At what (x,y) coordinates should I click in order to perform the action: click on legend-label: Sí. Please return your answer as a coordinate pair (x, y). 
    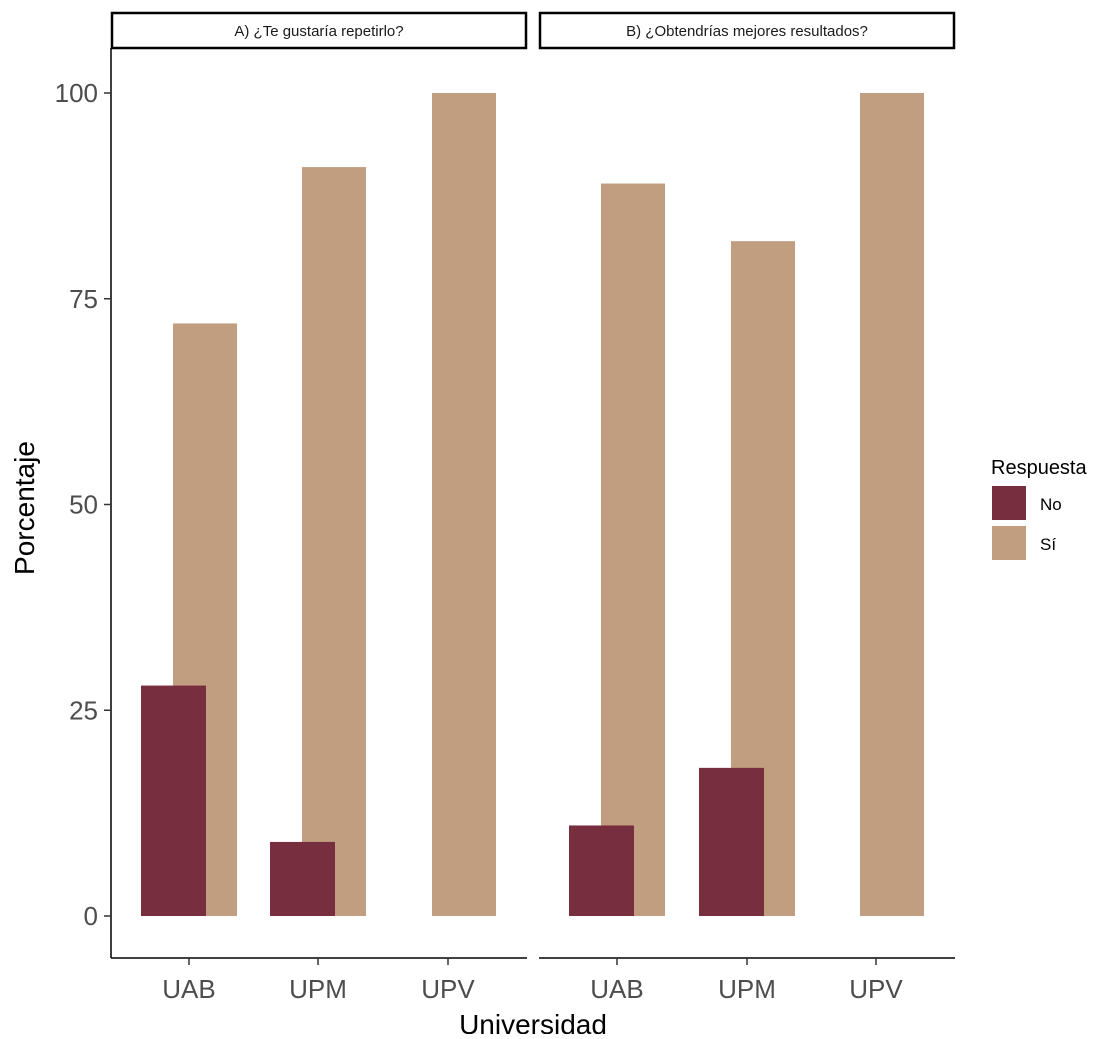
    Looking at the image, I should click on (1048, 544).